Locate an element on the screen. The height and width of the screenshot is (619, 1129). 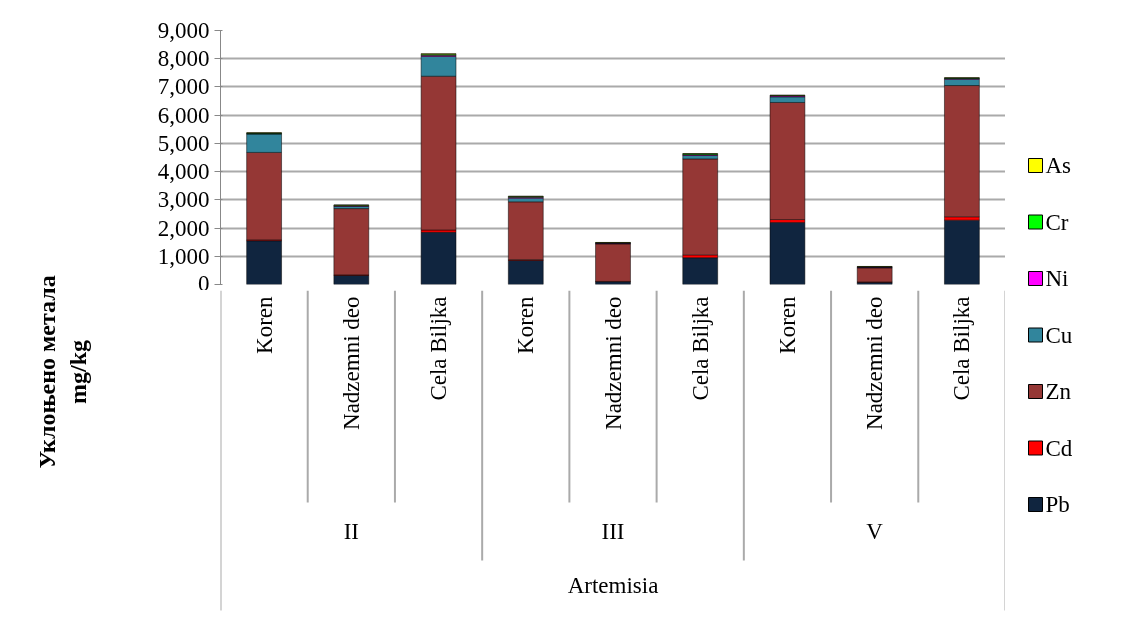
legend-label: As is located at coordinates (1058, 165).